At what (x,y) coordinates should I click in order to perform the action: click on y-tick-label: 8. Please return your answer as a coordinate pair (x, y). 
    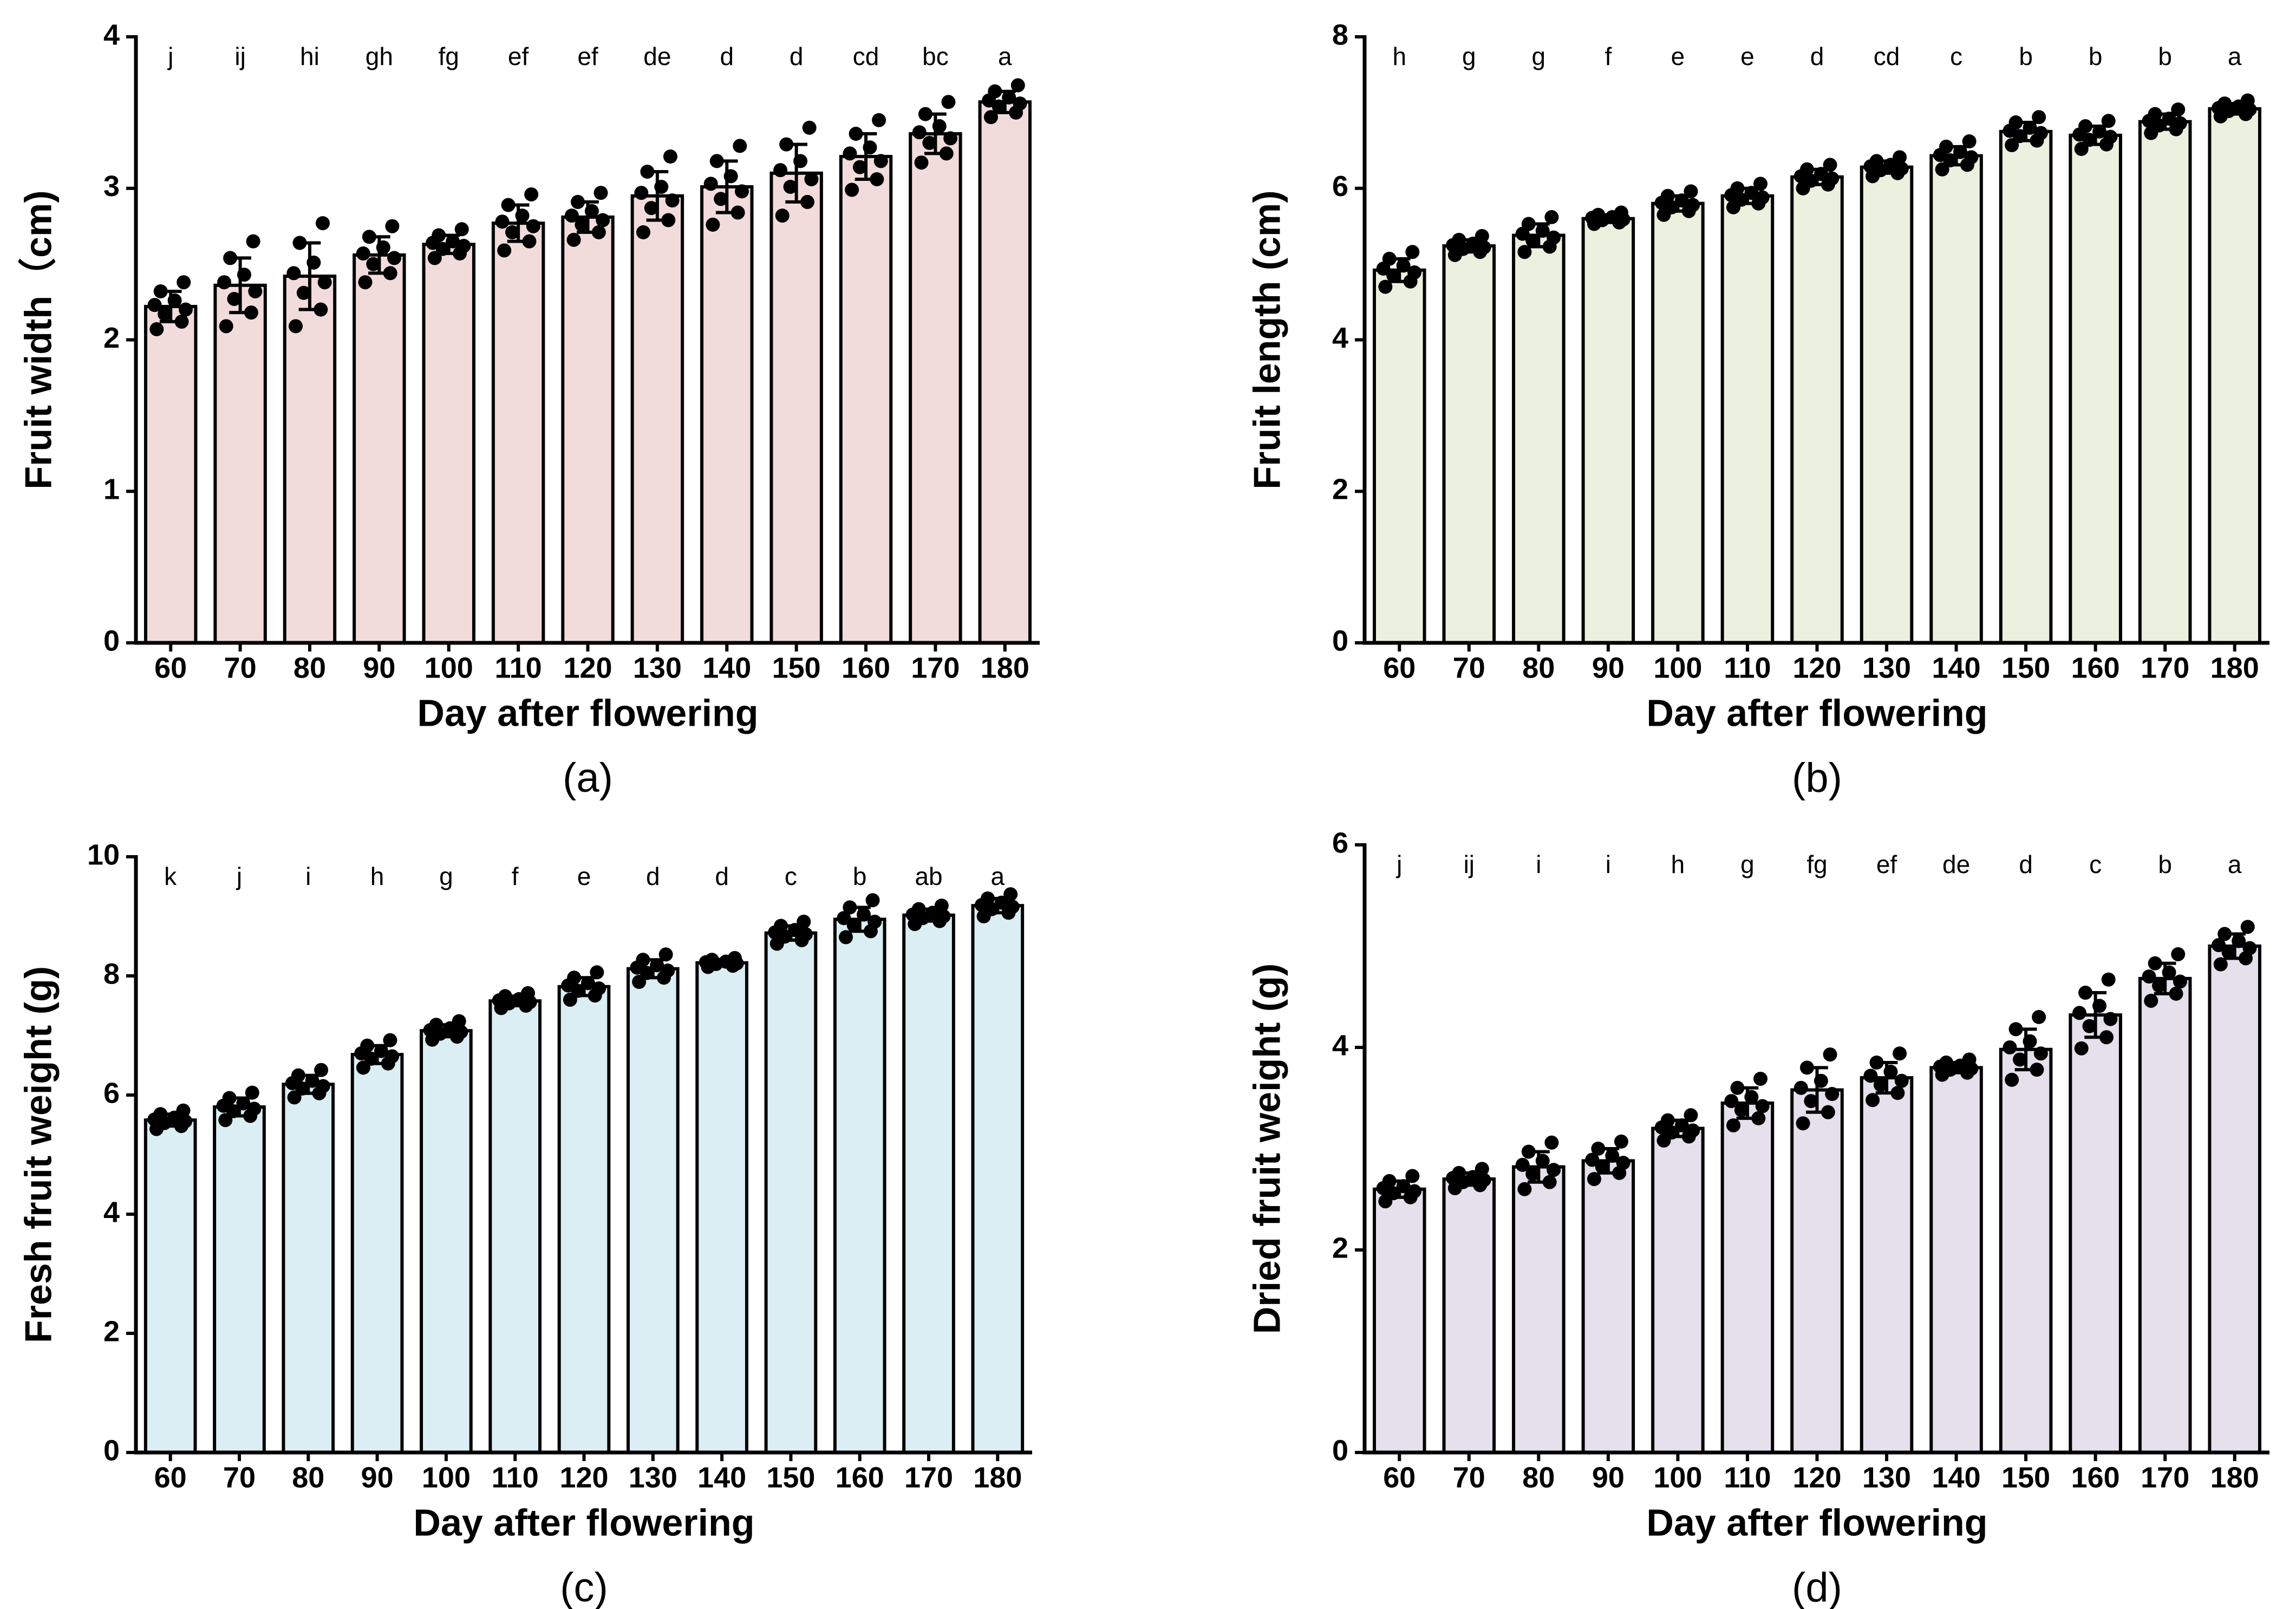
    Looking at the image, I should click on (111, 974).